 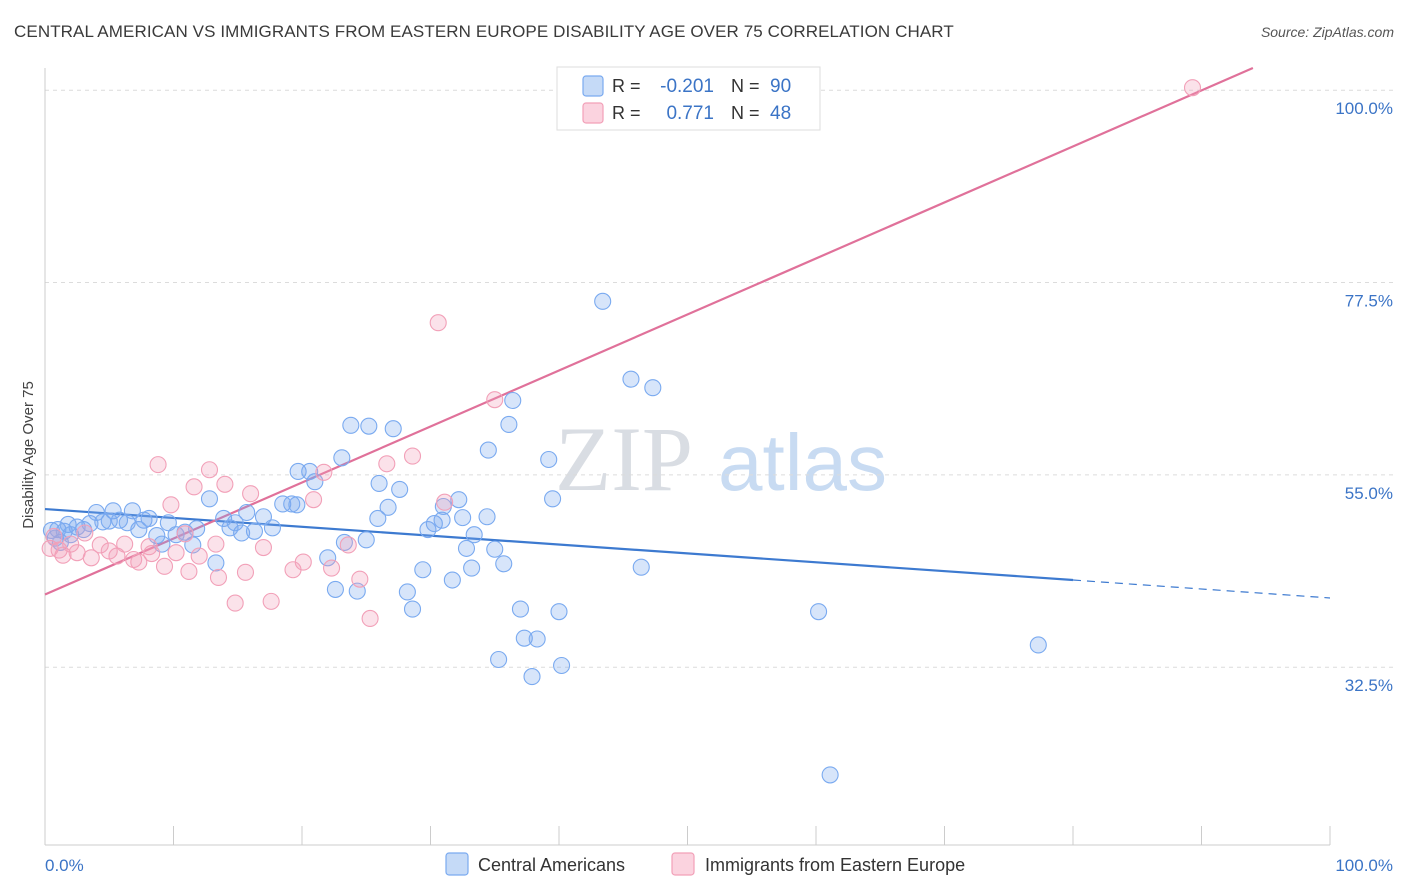 What do you see at coordinates (688, 98) in the screenshot?
I see `stats-box: R = -0.201 N = 90 R = 0.771 N = 48` at bounding box center [688, 98].